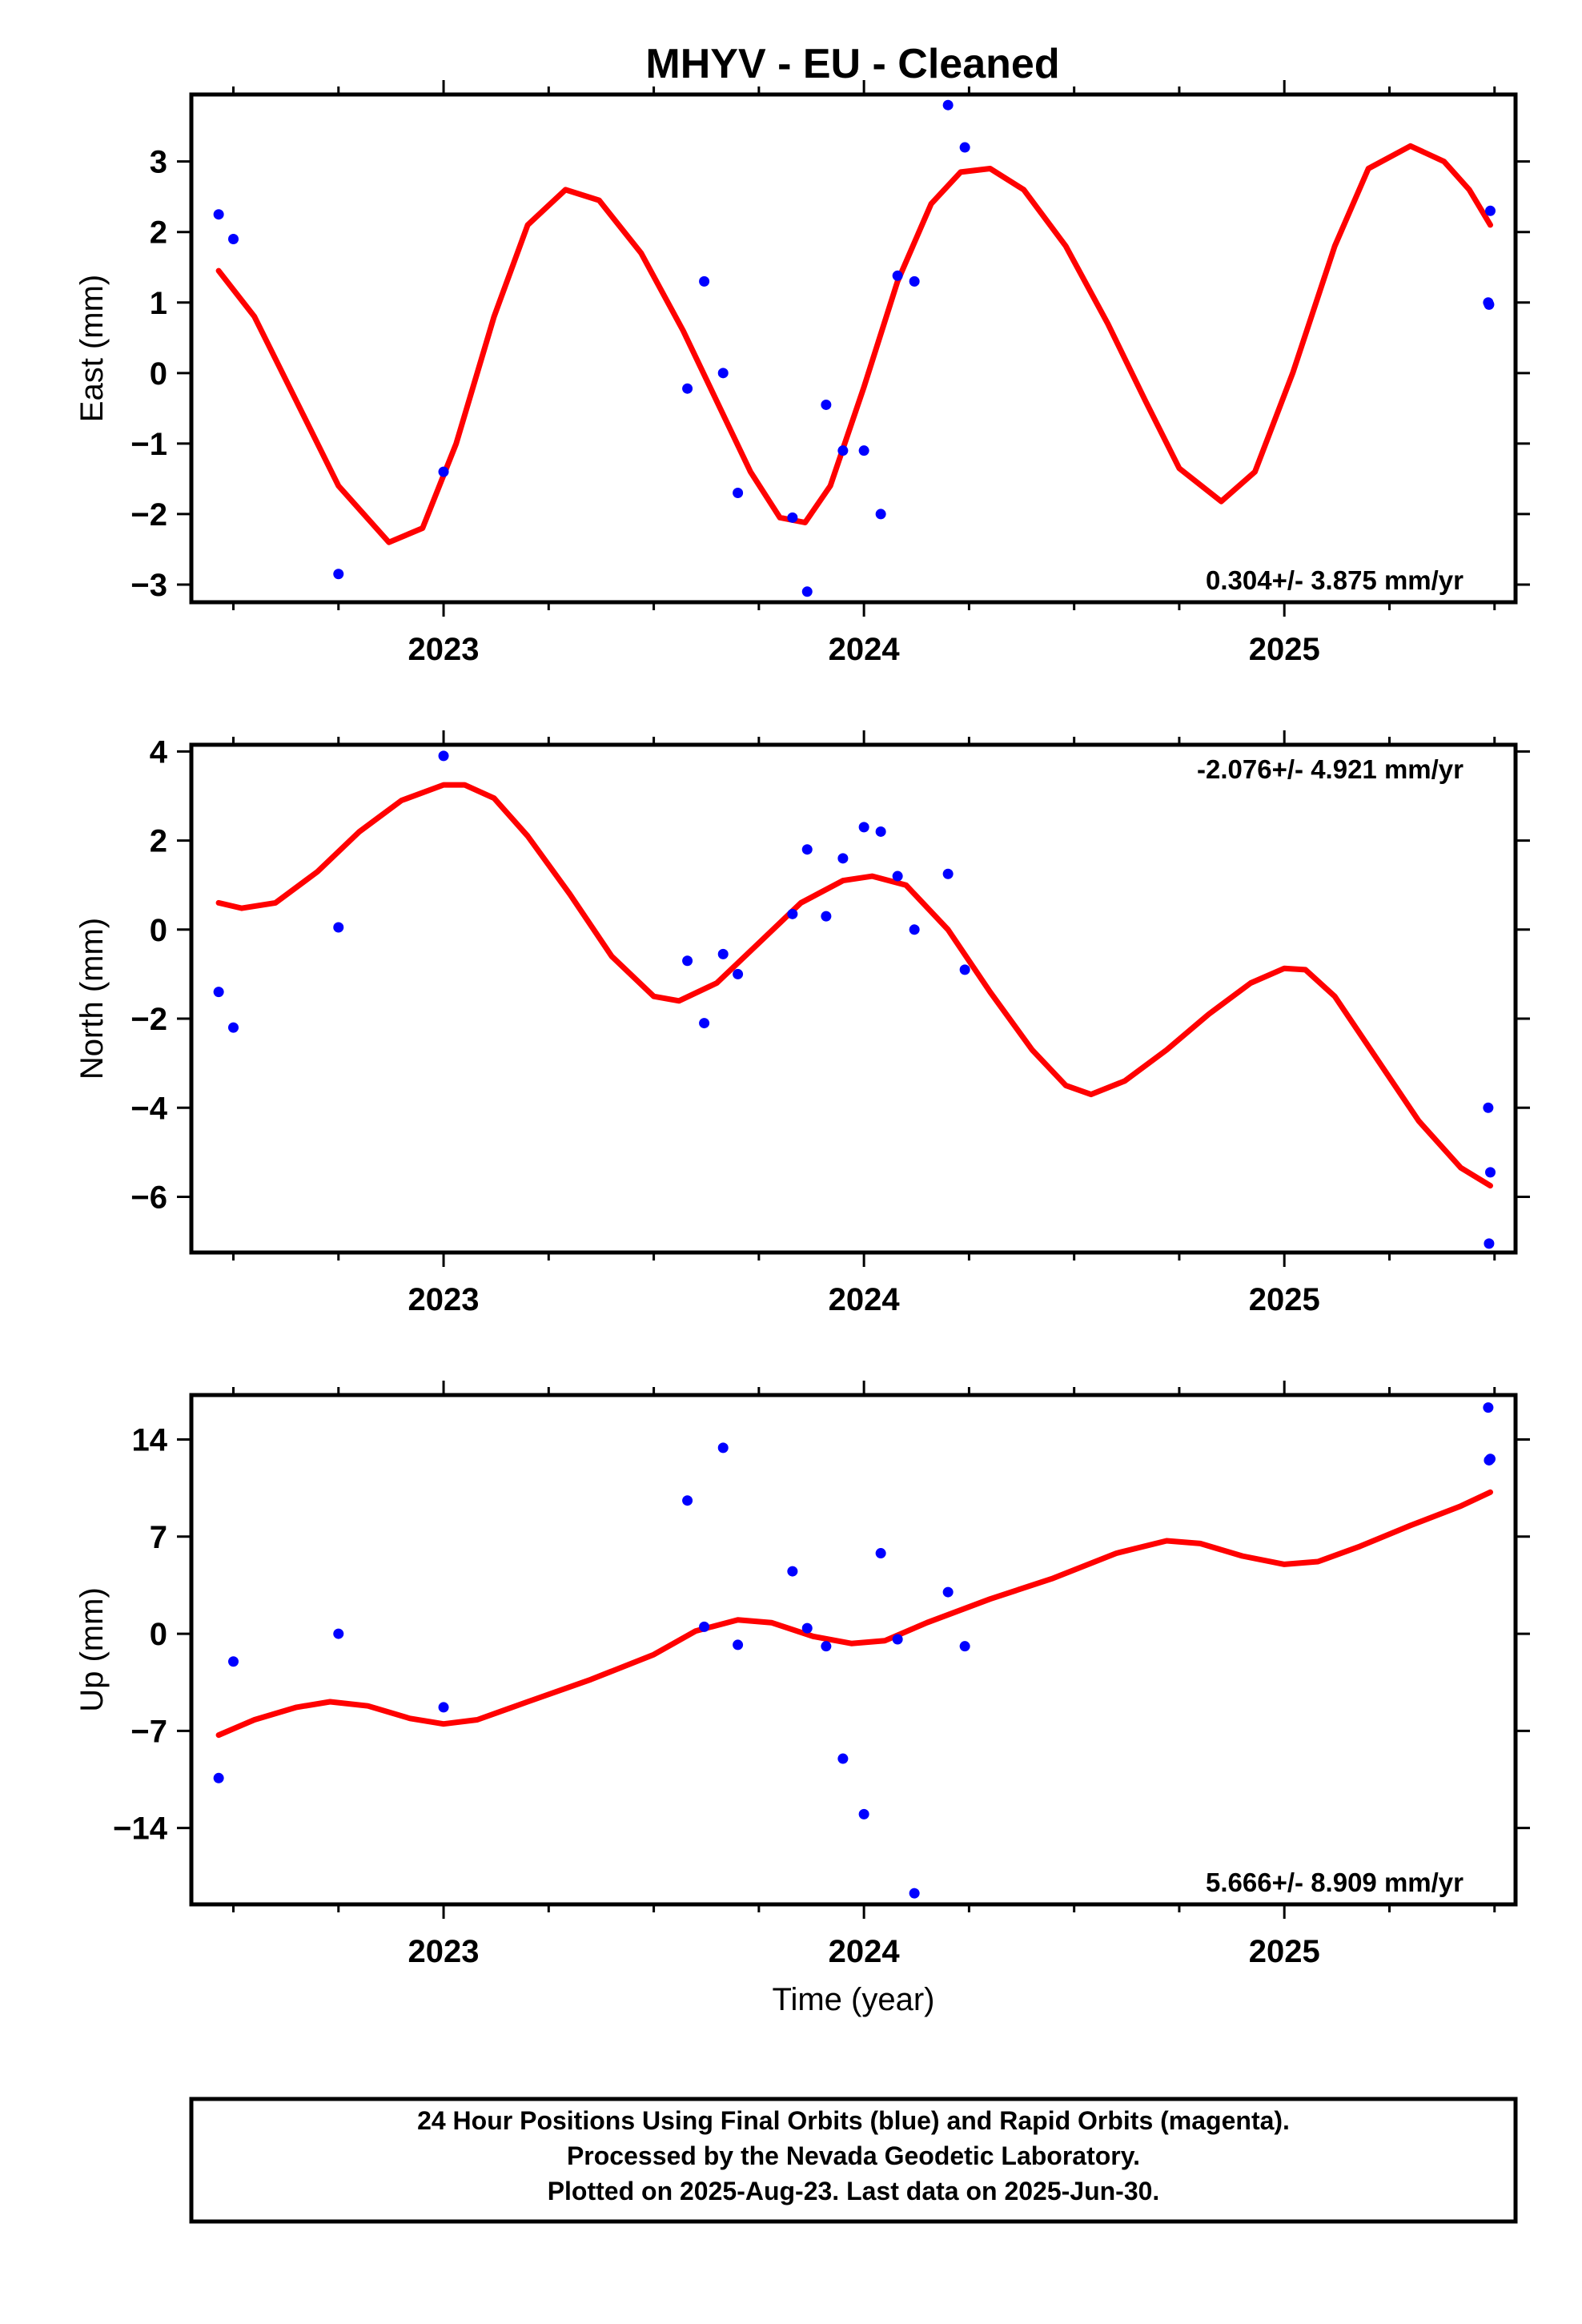 This screenshot has height=2324, width=1582. I want to click on p1-y-tick-label: −4, so click(148, 1108).